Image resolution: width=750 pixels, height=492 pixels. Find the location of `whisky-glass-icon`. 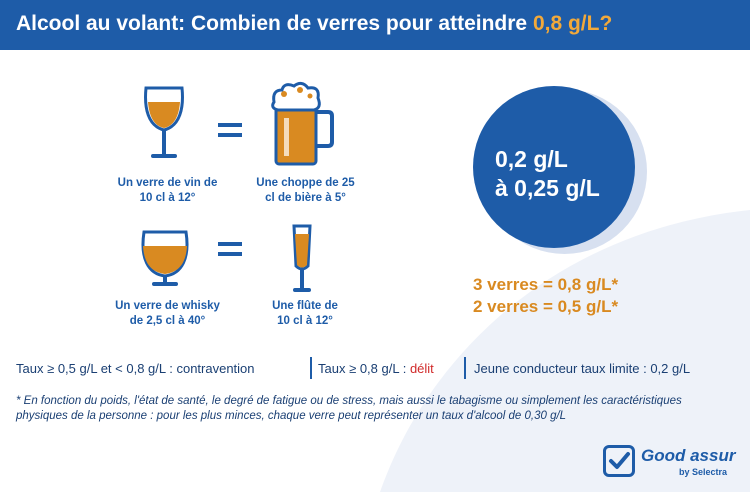

whisky-glass-icon is located at coordinates (165, 258).